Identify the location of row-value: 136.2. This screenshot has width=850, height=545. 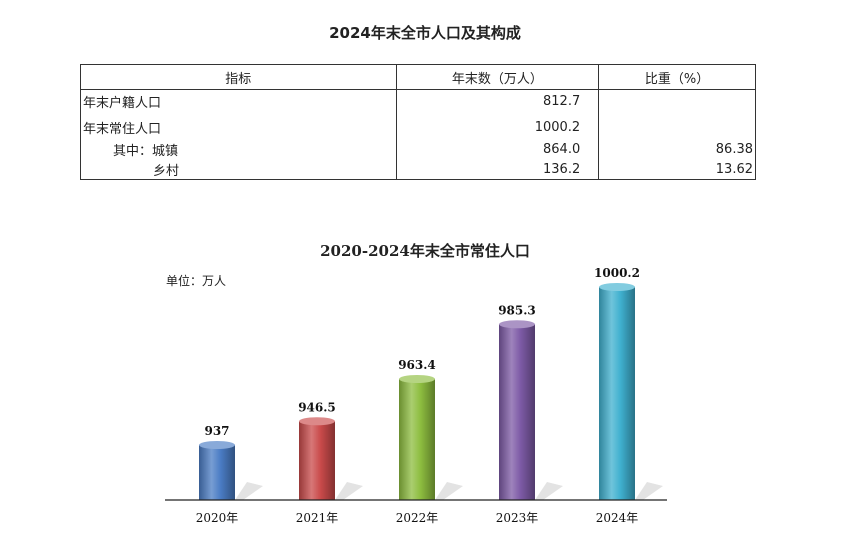
(497, 170).